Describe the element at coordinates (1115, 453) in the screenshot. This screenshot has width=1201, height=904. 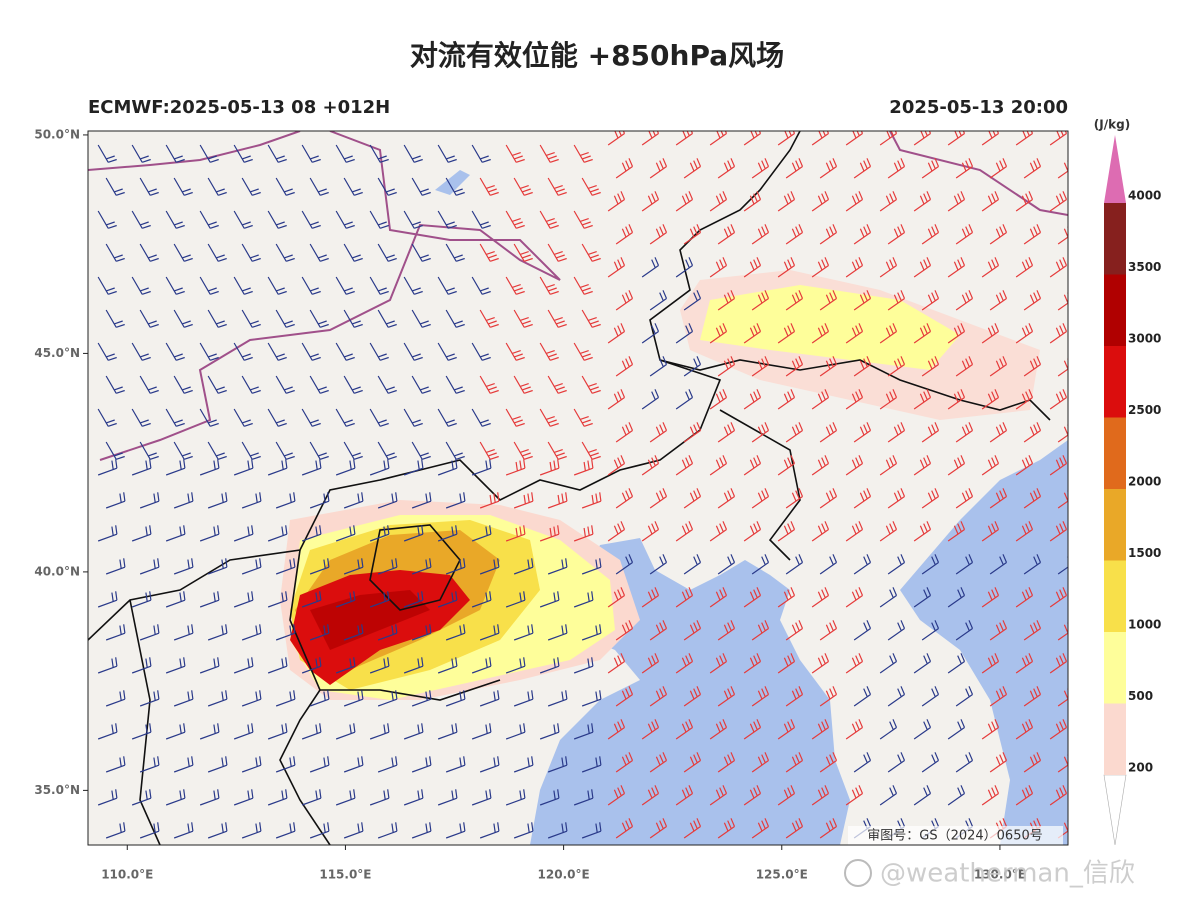
I see `colorbar-segment` at that location.